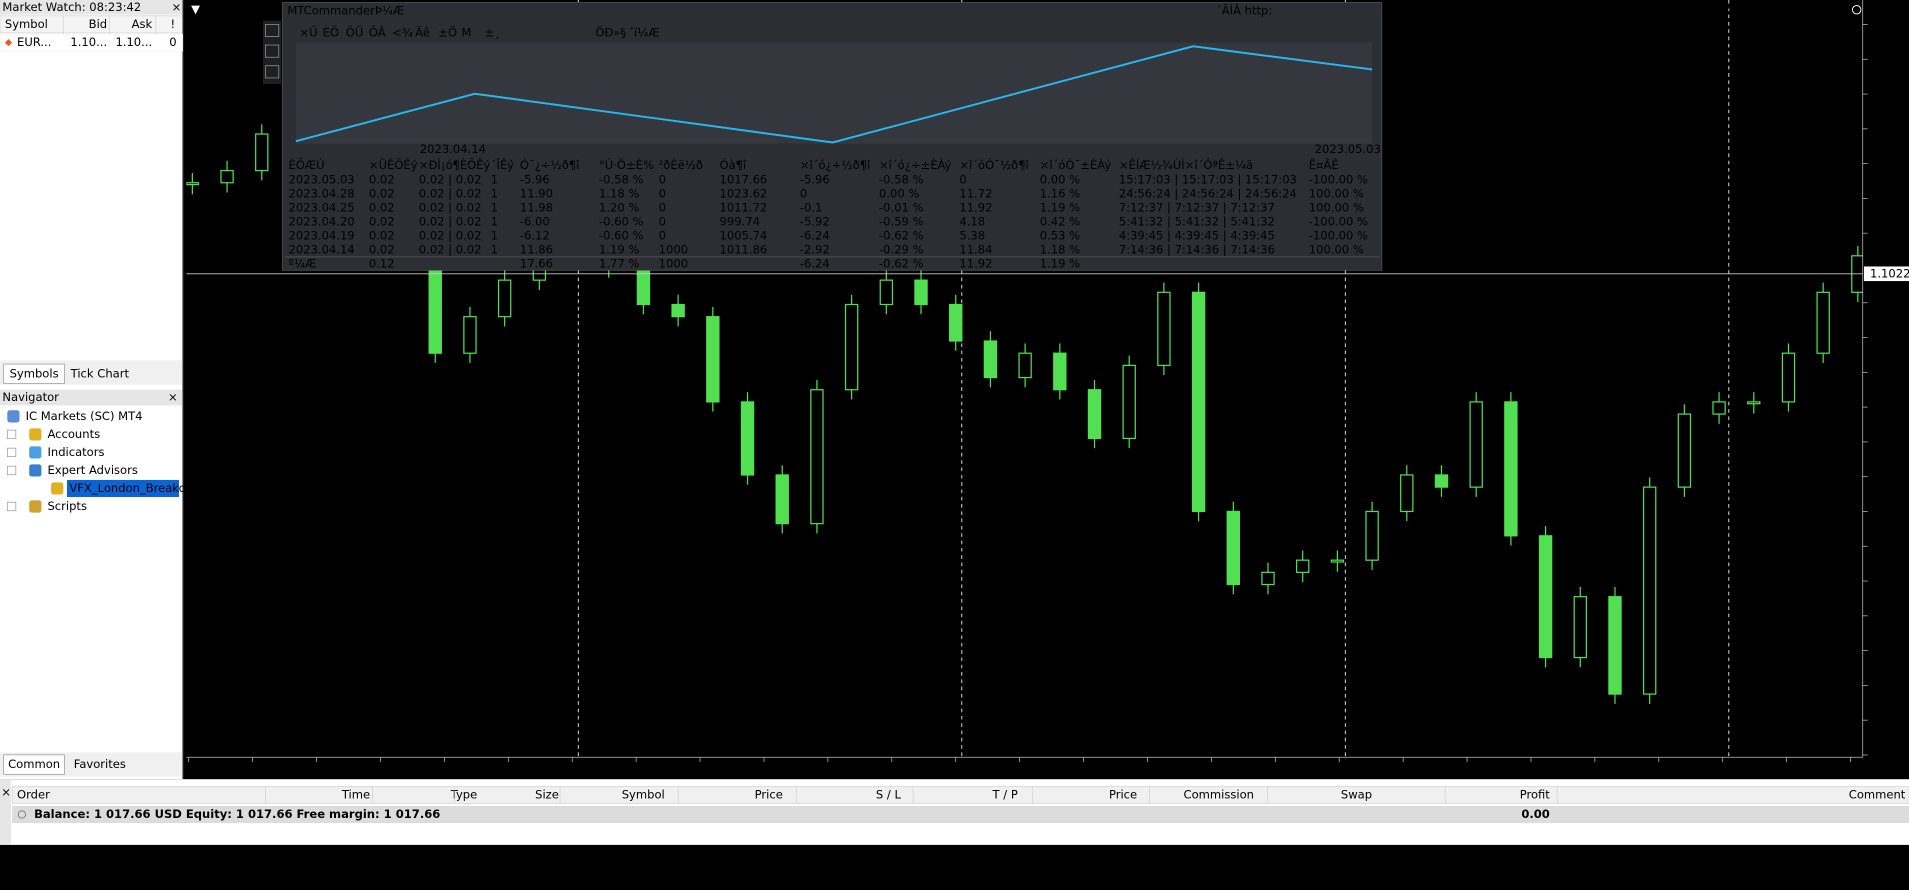 The width and height of the screenshot is (1909, 890). What do you see at coordinates (34, 764) in the screenshot?
I see `tab: Common` at bounding box center [34, 764].